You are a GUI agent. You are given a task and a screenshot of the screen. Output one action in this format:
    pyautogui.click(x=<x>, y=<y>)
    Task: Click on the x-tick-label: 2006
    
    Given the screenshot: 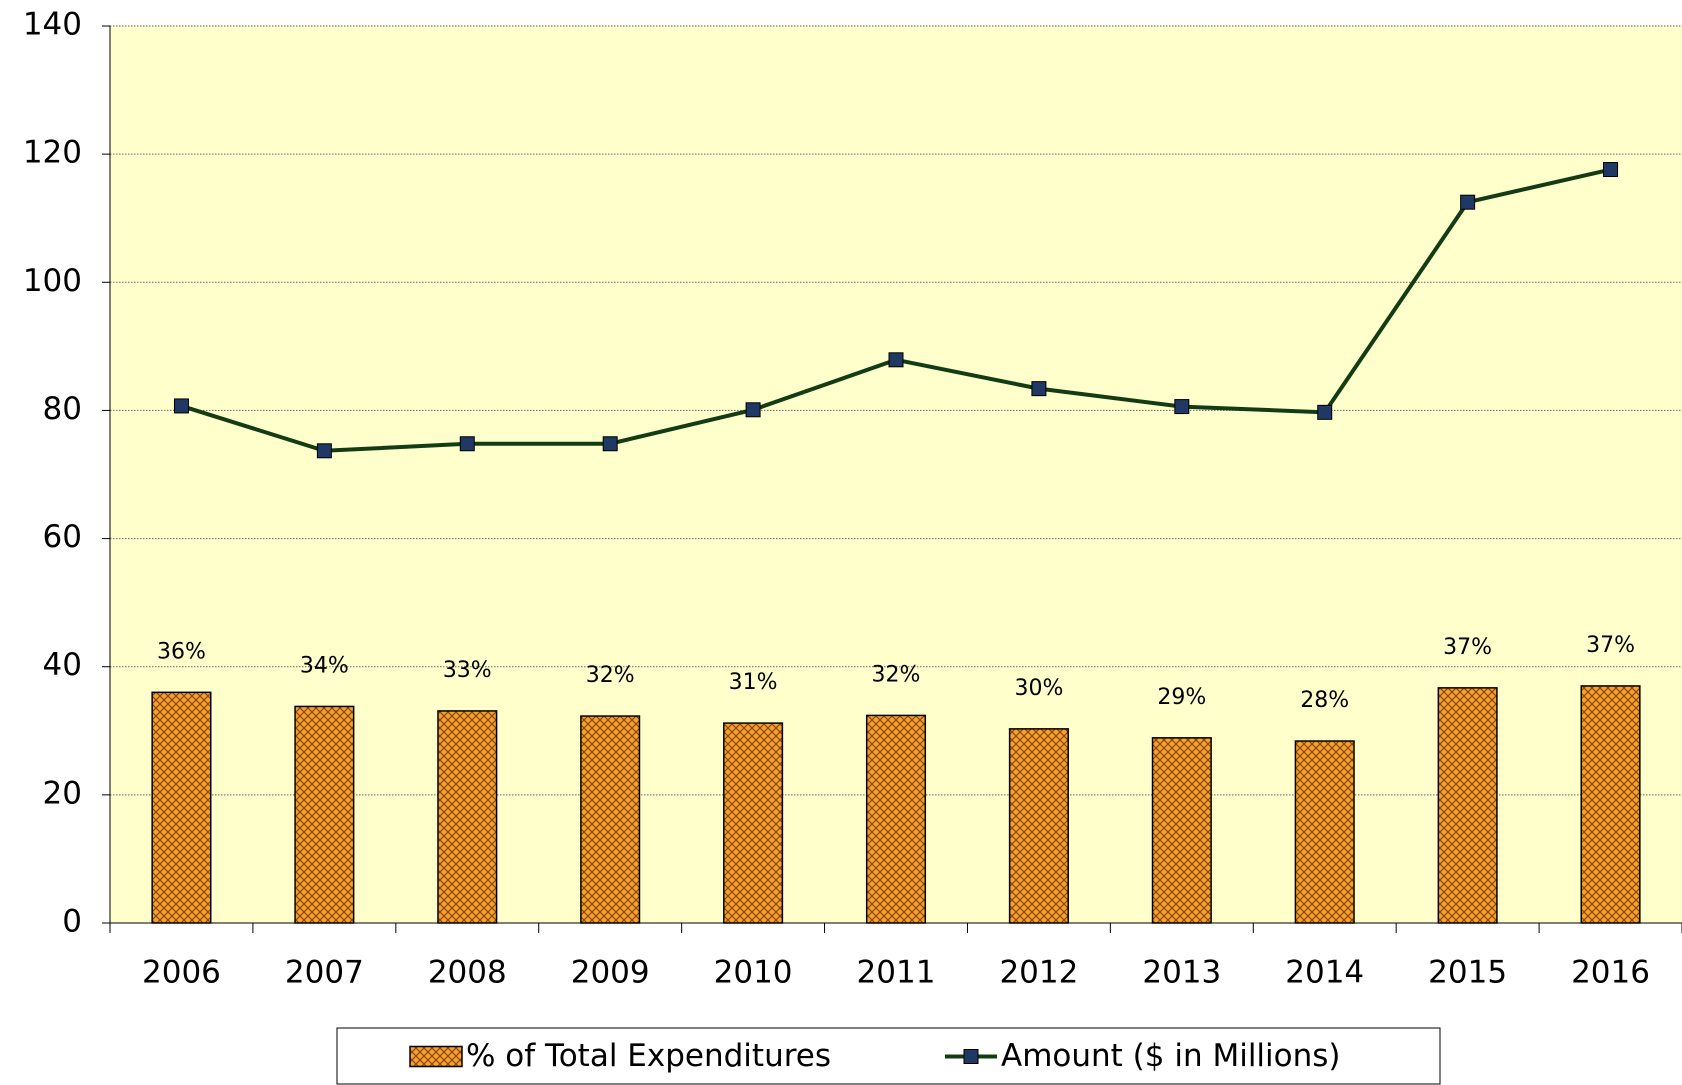 What is the action you would take?
    pyautogui.click(x=181, y=973)
    